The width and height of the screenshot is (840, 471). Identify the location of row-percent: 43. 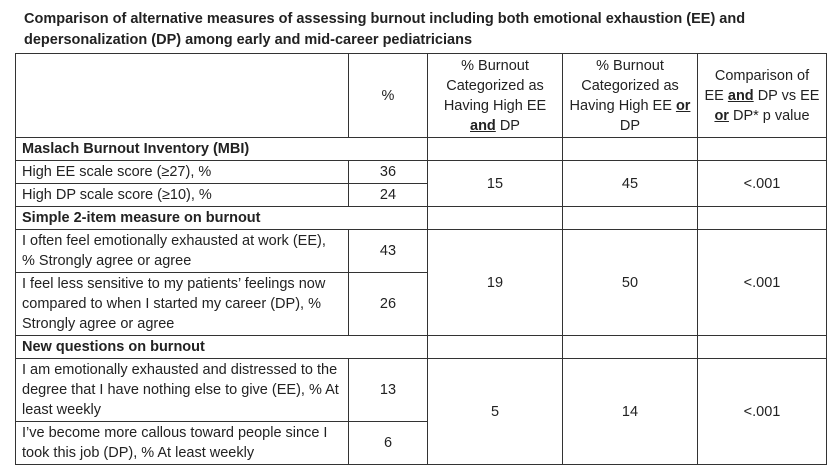
(388, 251).